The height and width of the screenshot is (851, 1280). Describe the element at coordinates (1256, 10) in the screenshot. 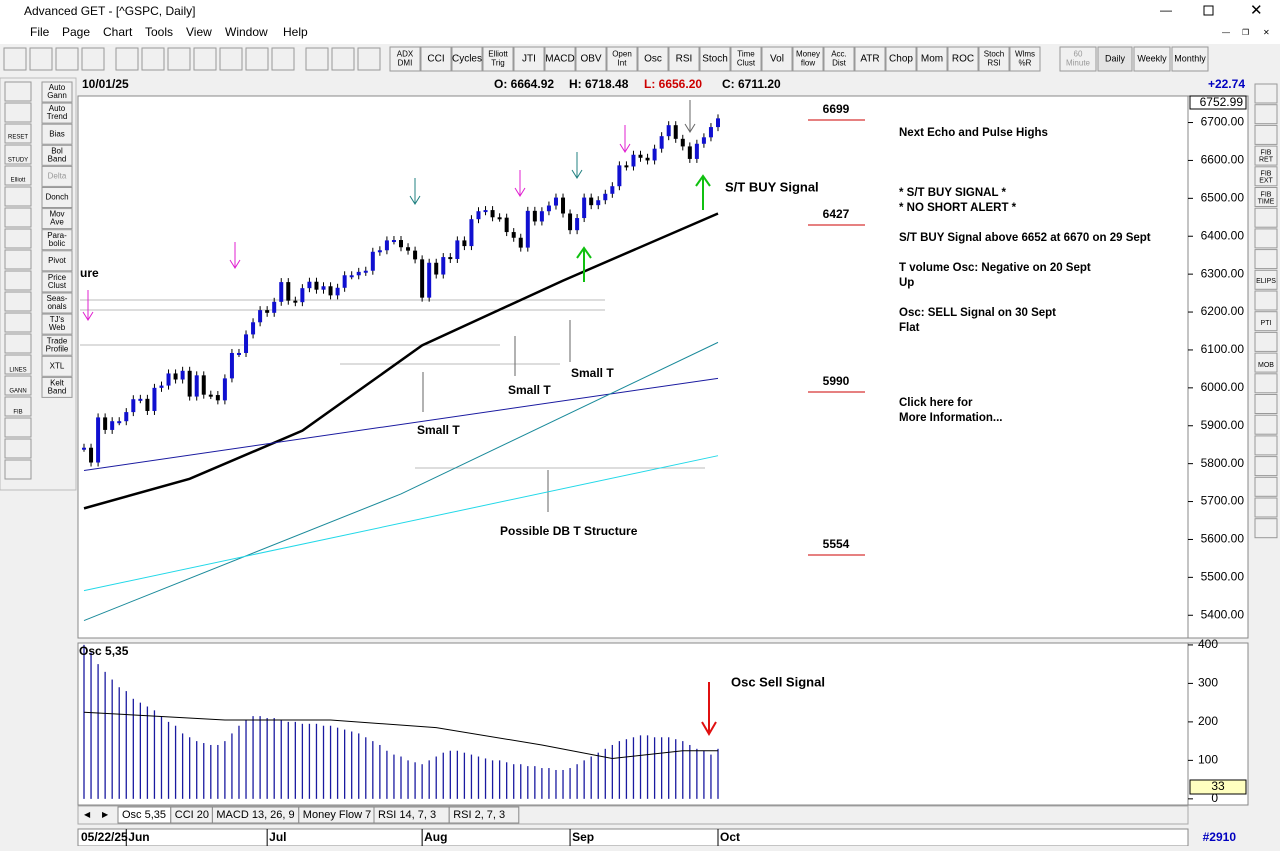

I see `close: ✕` at that location.